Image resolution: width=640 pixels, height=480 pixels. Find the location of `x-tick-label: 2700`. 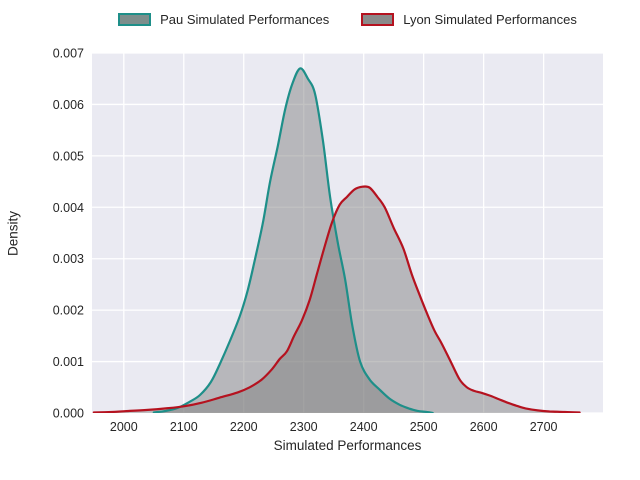

x-tick-label: 2700 is located at coordinates (544, 427).